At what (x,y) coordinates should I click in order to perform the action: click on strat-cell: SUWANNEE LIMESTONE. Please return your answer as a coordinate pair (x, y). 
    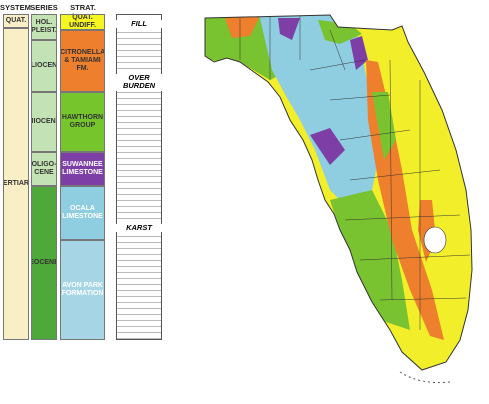
    Looking at the image, I should click on (82, 169).